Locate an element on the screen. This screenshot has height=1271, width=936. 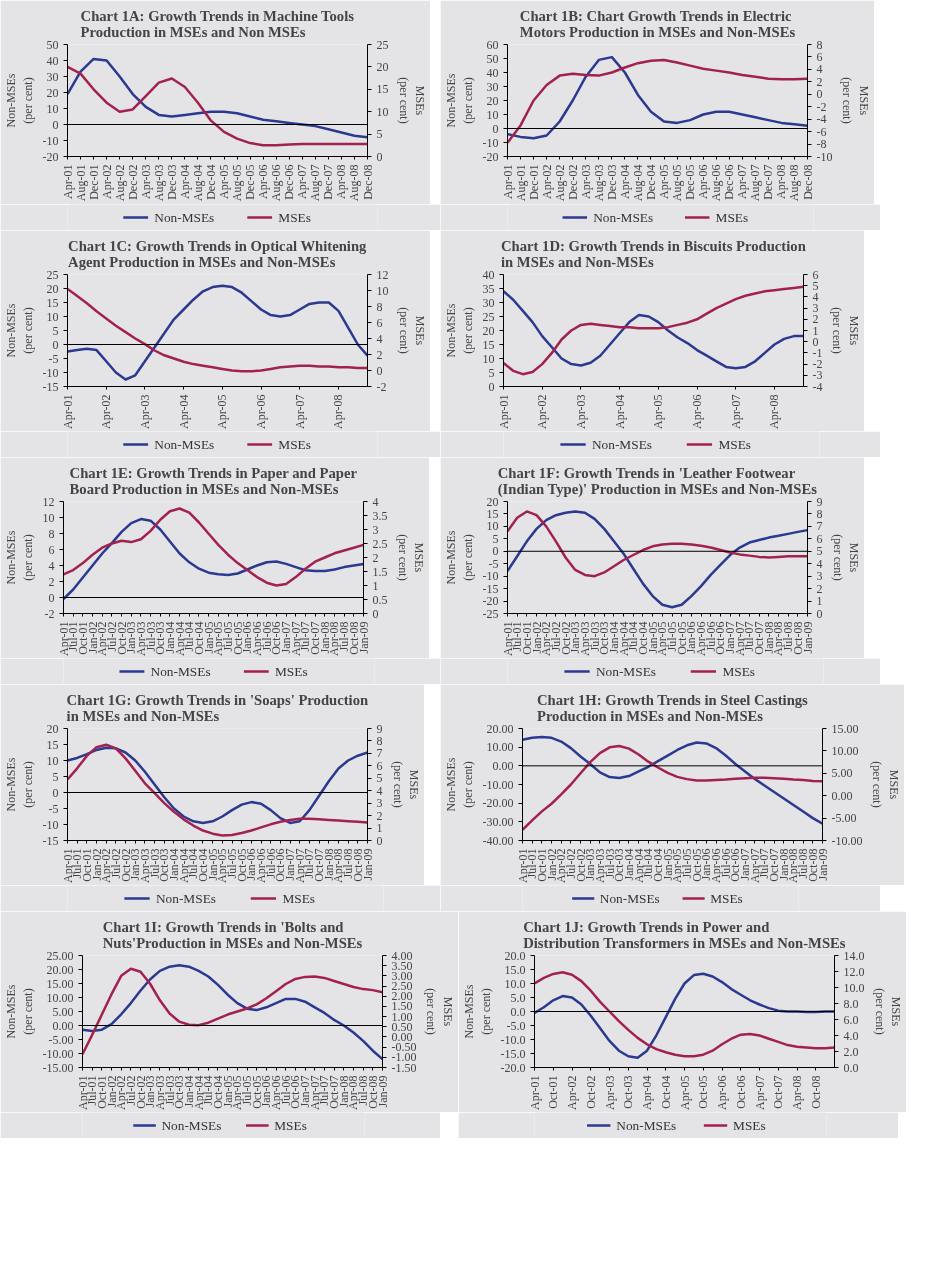
y2-tick-label: 0.0 is located at coordinates (851, 1067).